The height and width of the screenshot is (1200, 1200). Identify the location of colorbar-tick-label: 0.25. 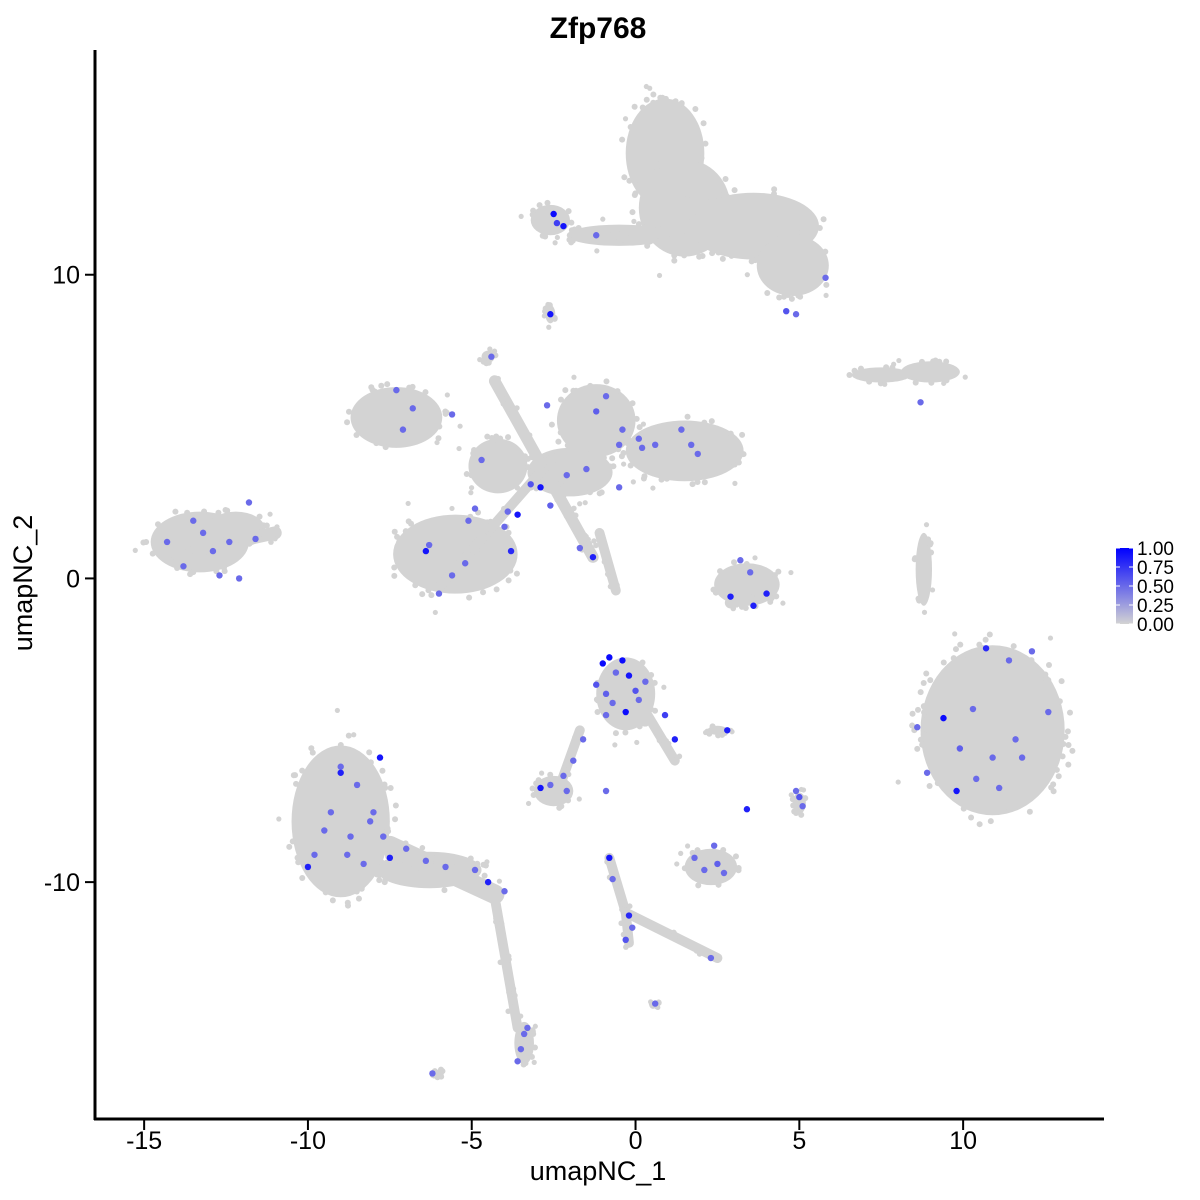
(1155, 606).